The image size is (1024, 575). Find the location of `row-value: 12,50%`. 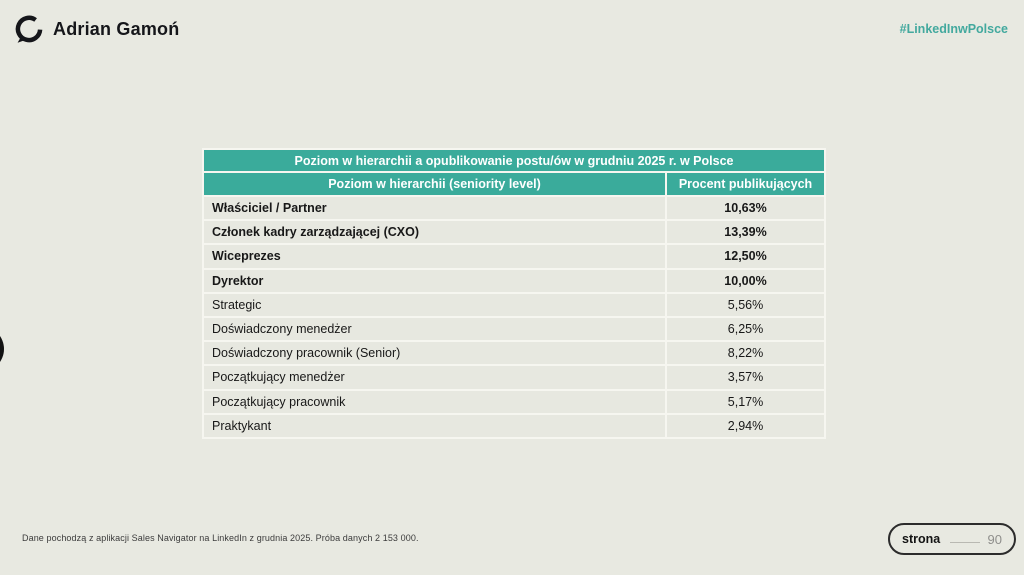

row-value: 12,50% is located at coordinates (745, 256).